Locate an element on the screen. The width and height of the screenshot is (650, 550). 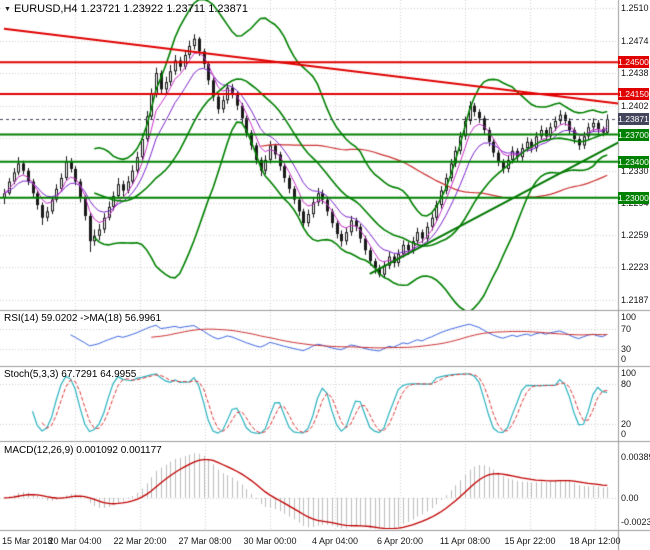
macd-indicator-label: MACD(12,26,9) 0.001092 0.001177 is located at coordinates (83, 450).